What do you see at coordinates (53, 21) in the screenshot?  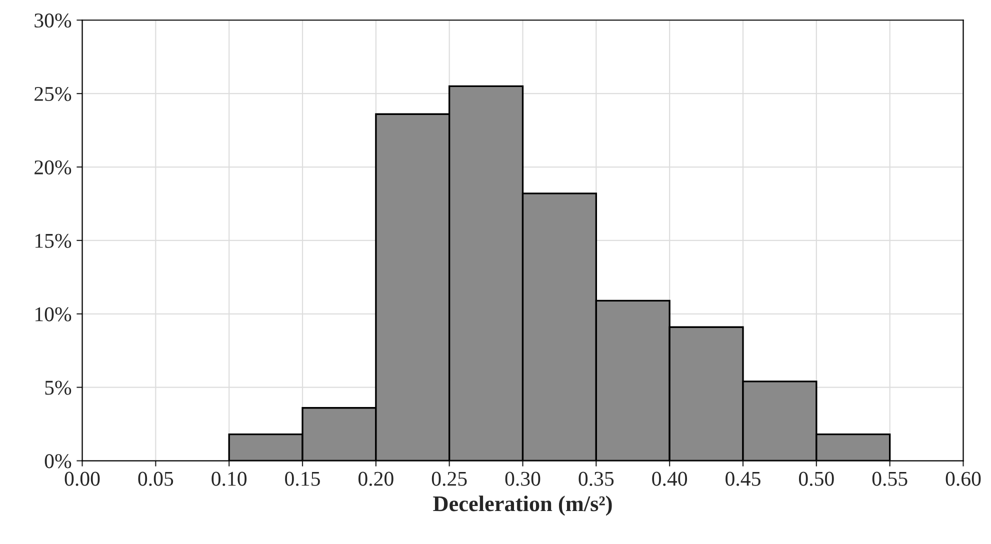 I see `y-tick-label: 30%` at bounding box center [53, 21].